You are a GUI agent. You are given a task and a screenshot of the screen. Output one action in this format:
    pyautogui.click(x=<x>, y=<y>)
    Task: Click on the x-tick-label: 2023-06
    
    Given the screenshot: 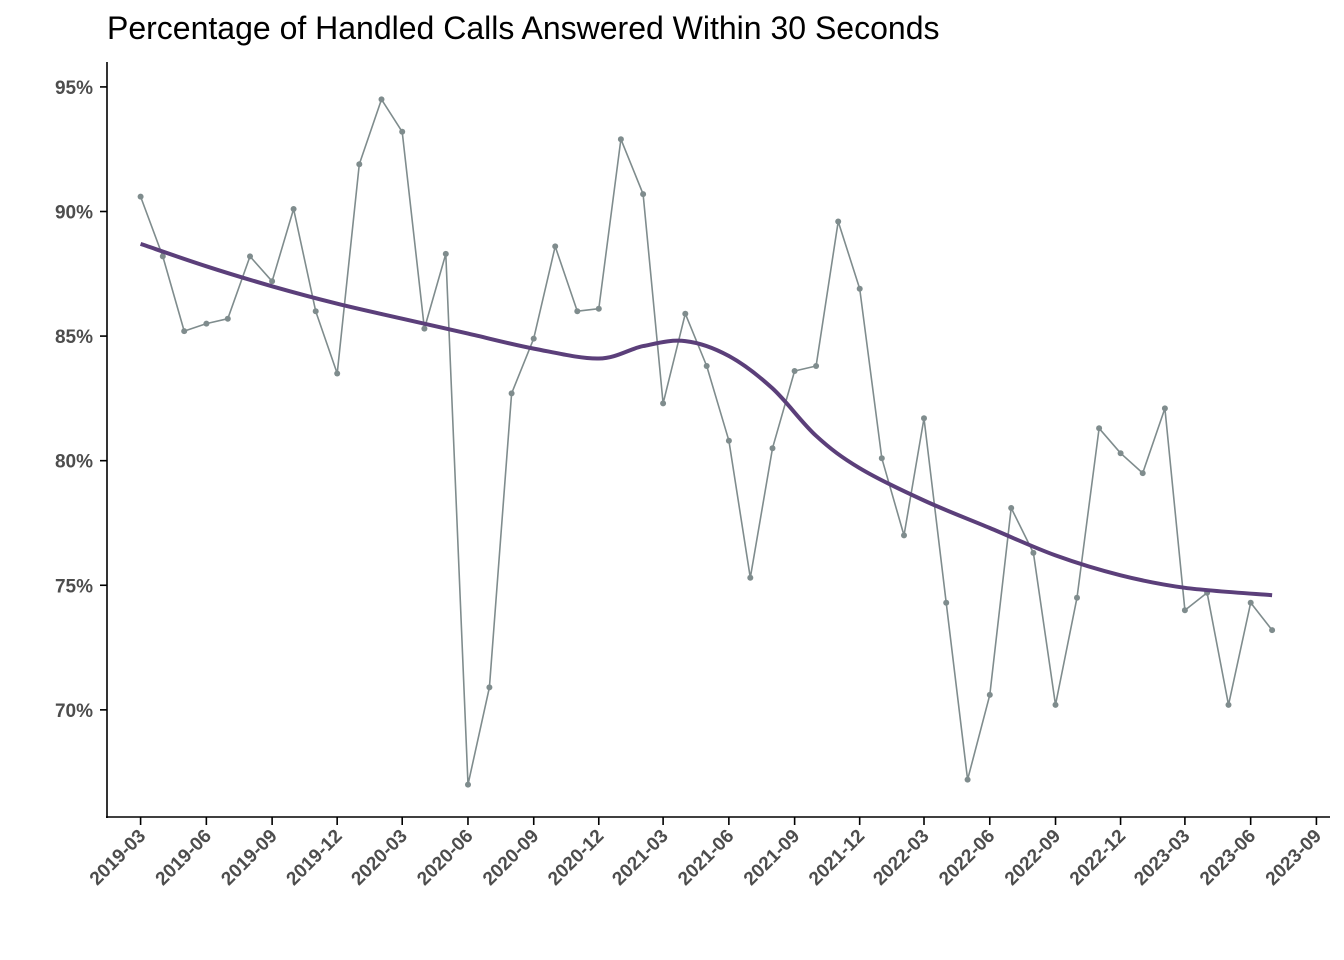 What is the action you would take?
    pyautogui.click(x=1228, y=858)
    